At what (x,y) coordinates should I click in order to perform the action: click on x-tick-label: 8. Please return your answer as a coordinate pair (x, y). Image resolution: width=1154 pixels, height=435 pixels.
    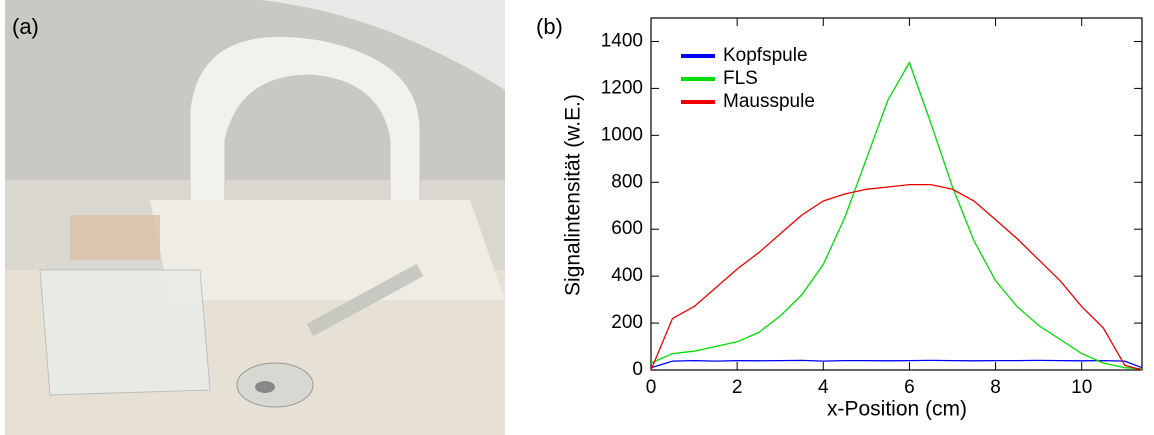
    Looking at the image, I should click on (995, 387).